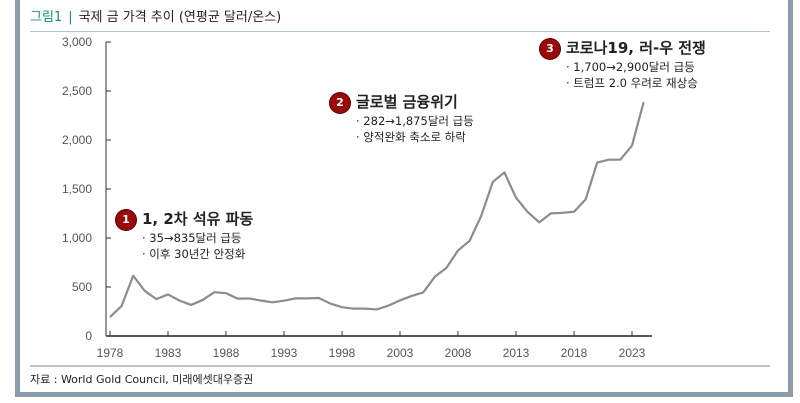 Image resolution: width=800 pixels, height=403 pixels. What do you see at coordinates (46, 17) in the screenshot?
I see `figure-number: 그림1` at bounding box center [46, 17].